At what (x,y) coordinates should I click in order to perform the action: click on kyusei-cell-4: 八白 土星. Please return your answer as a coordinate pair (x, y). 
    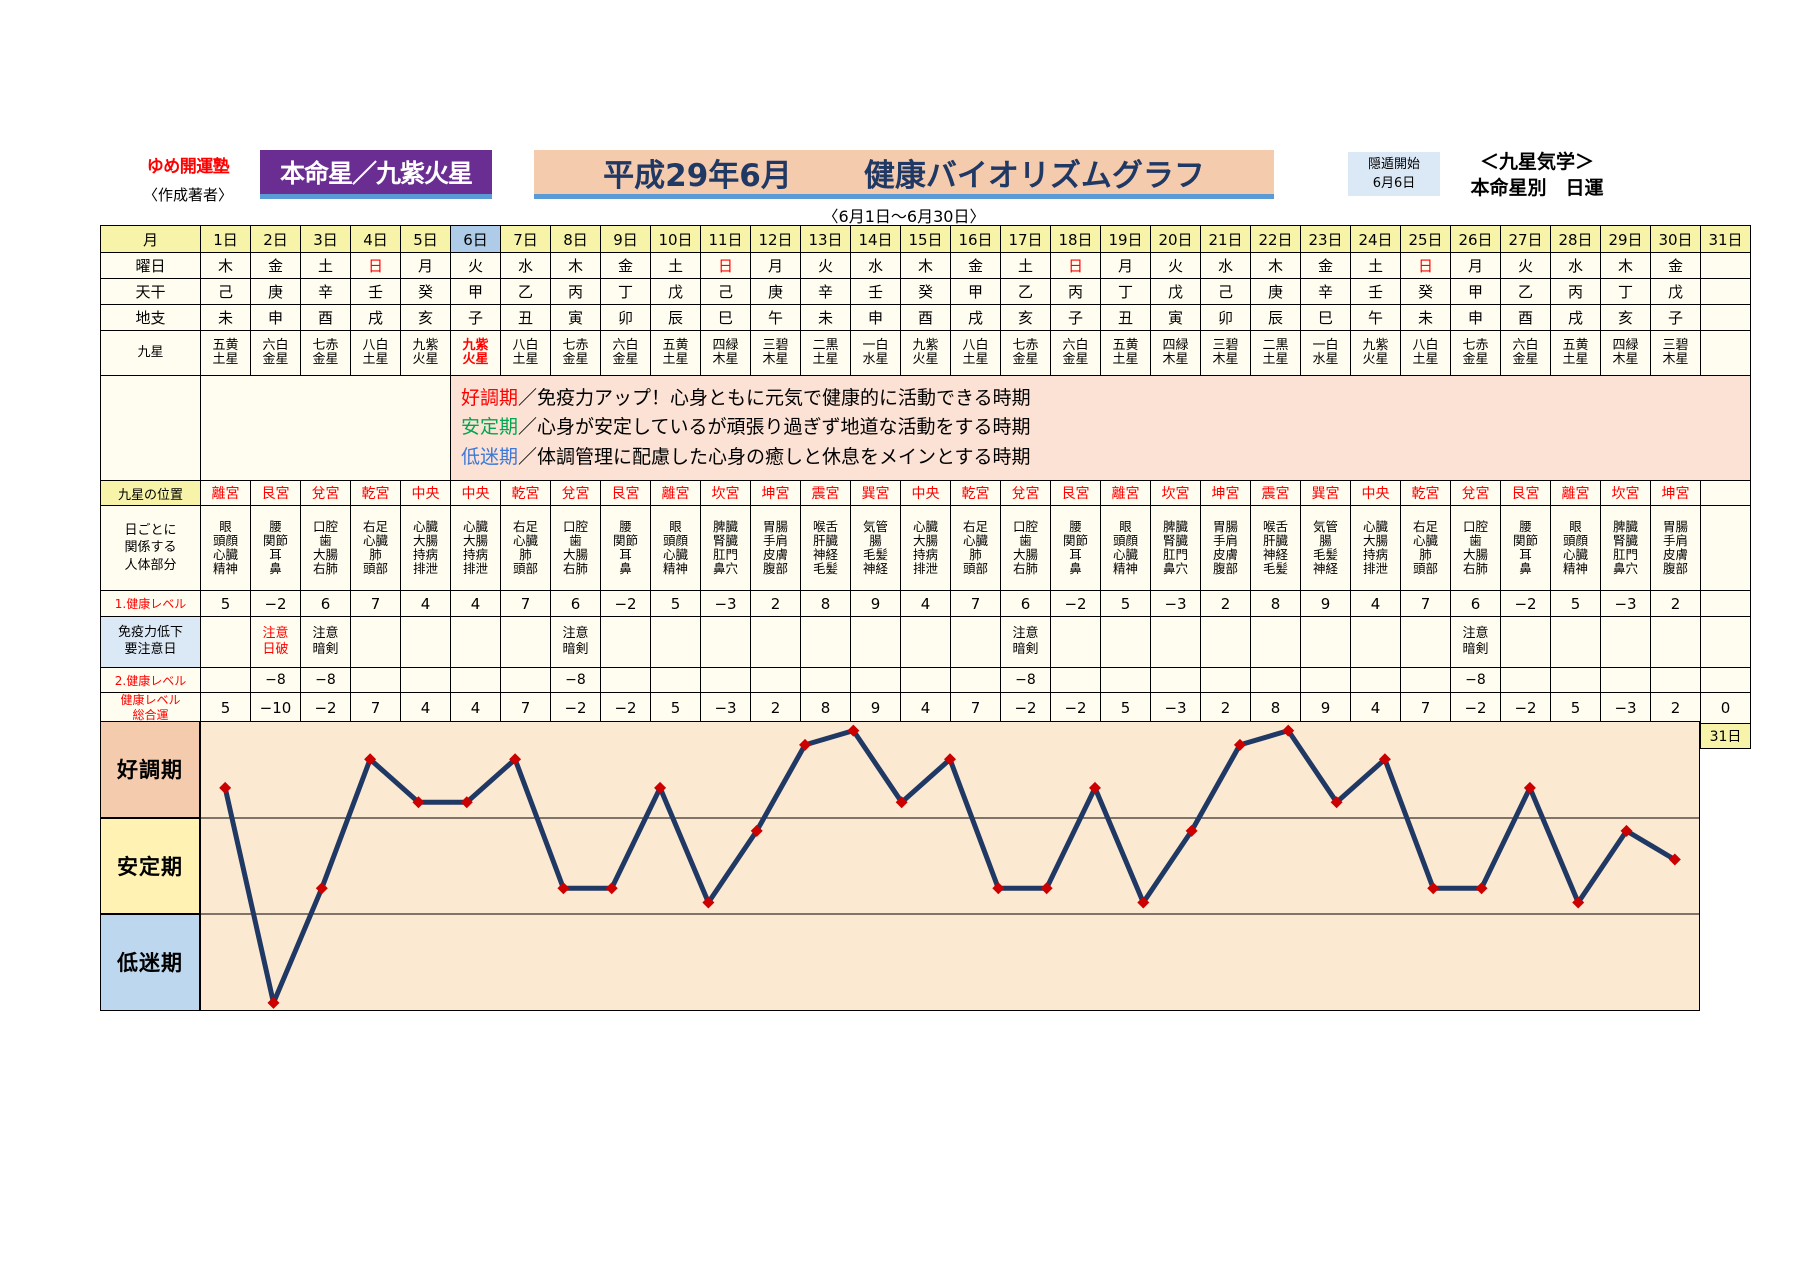
    Looking at the image, I should click on (375, 353).